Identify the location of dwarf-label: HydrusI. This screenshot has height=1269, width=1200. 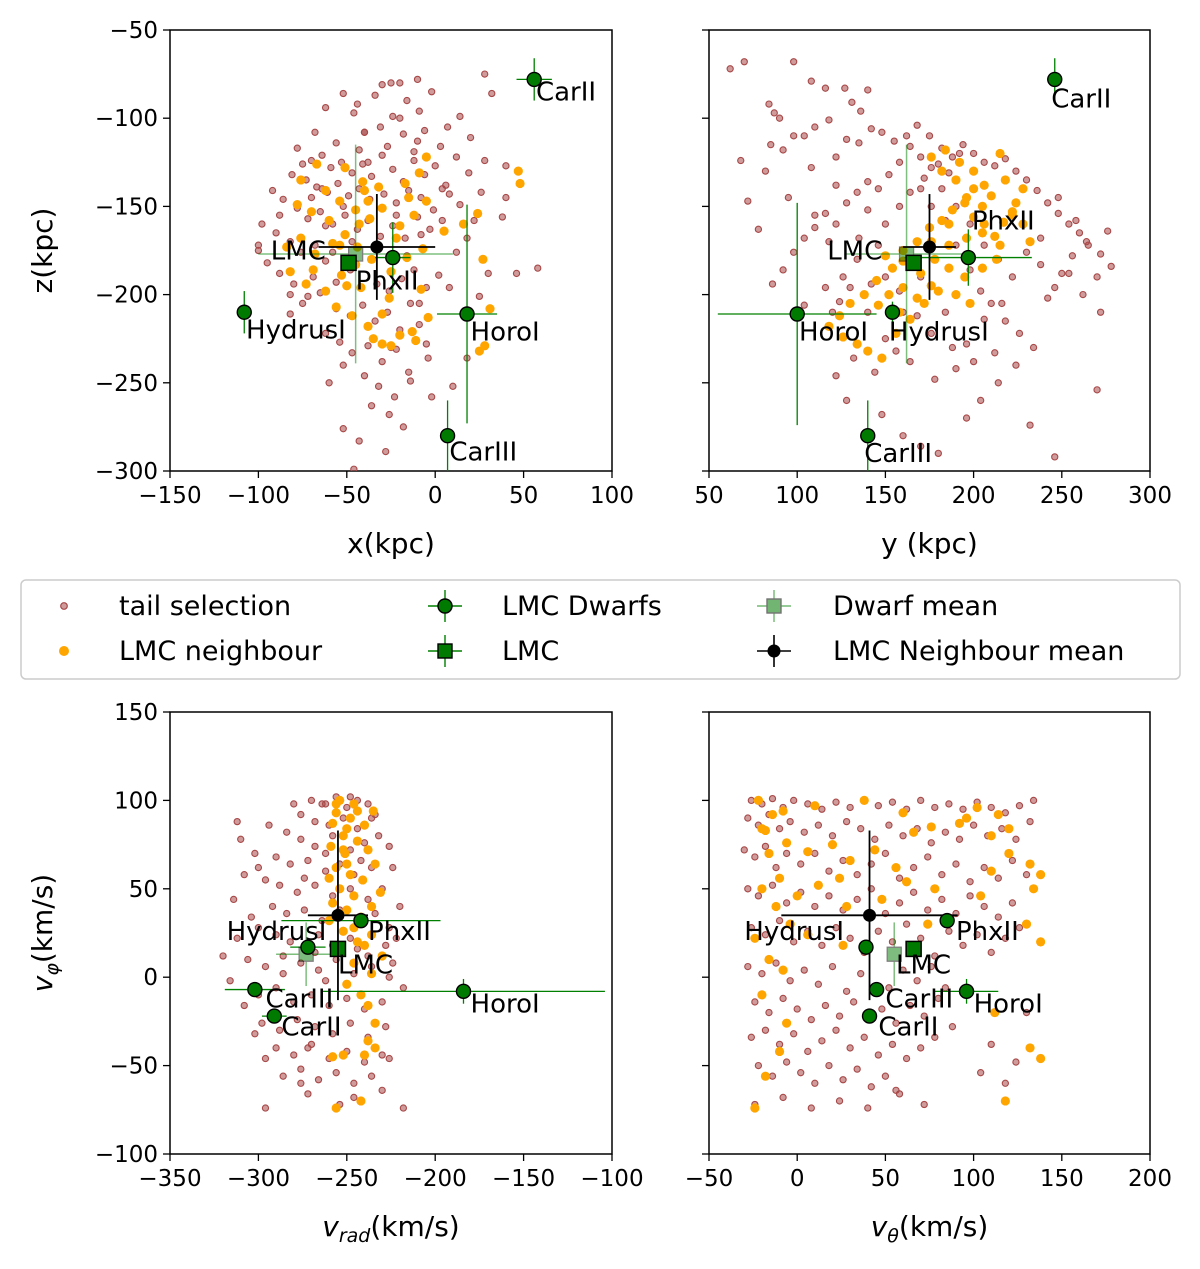
(794, 932).